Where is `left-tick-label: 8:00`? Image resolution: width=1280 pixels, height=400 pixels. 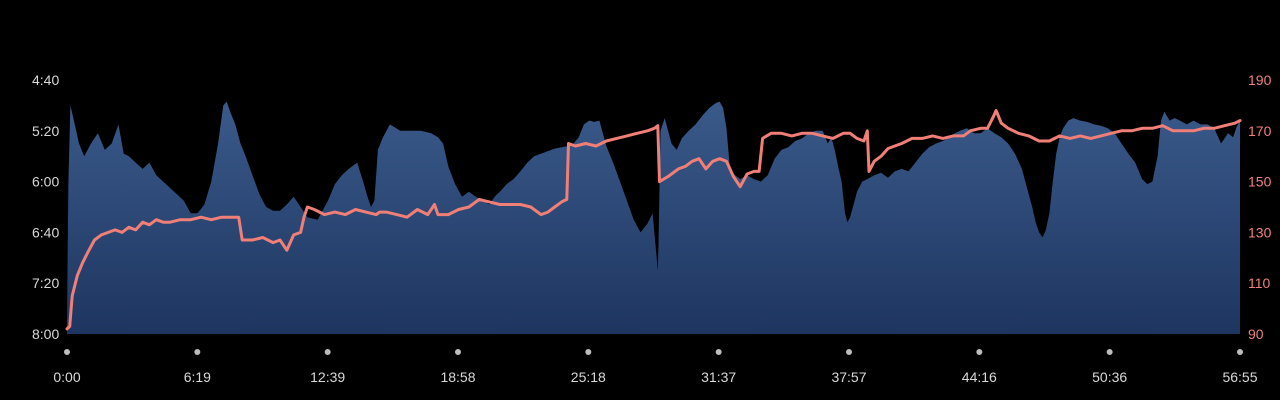 left-tick-label: 8:00 is located at coordinates (45, 334).